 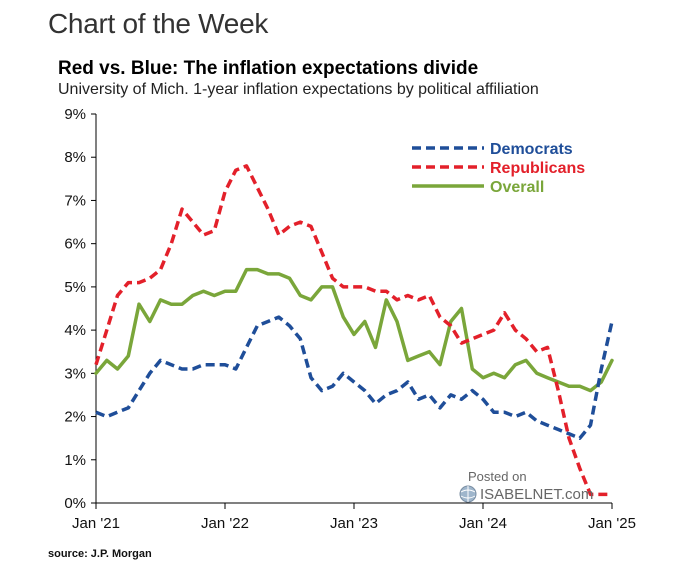 I want to click on y-tick-label: 4%, so click(x=75, y=330).